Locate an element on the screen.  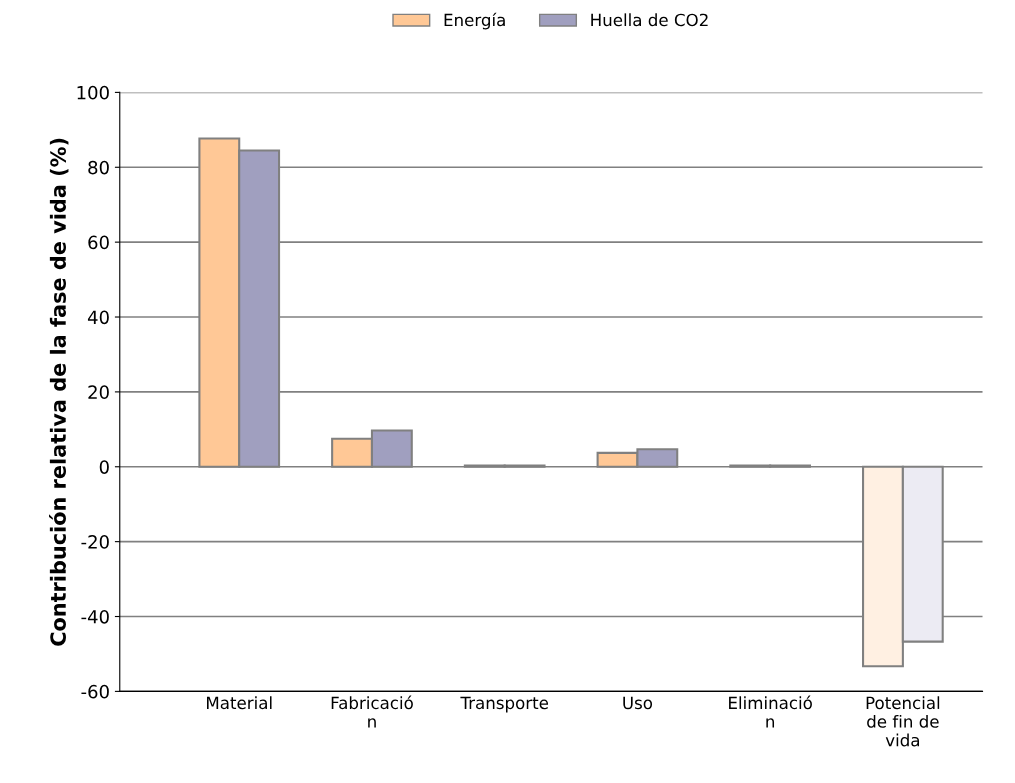
legend-label: Energía is located at coordinates (474, 21).